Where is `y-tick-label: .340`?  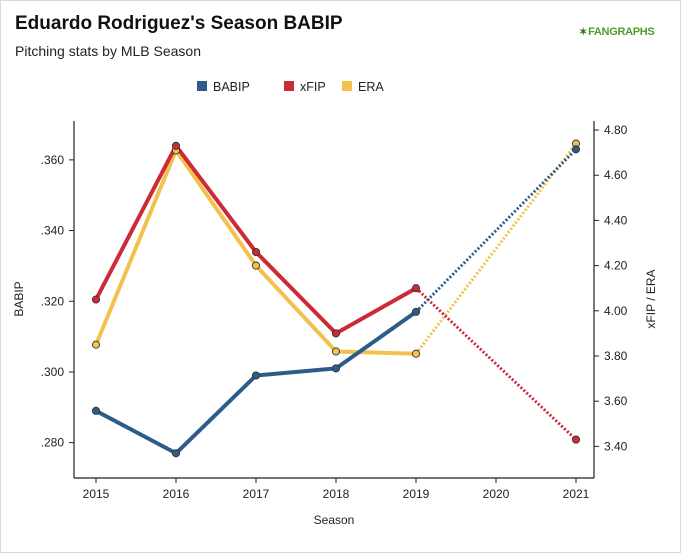
y-tick-label: .340 is located at coordinates (53, 231).